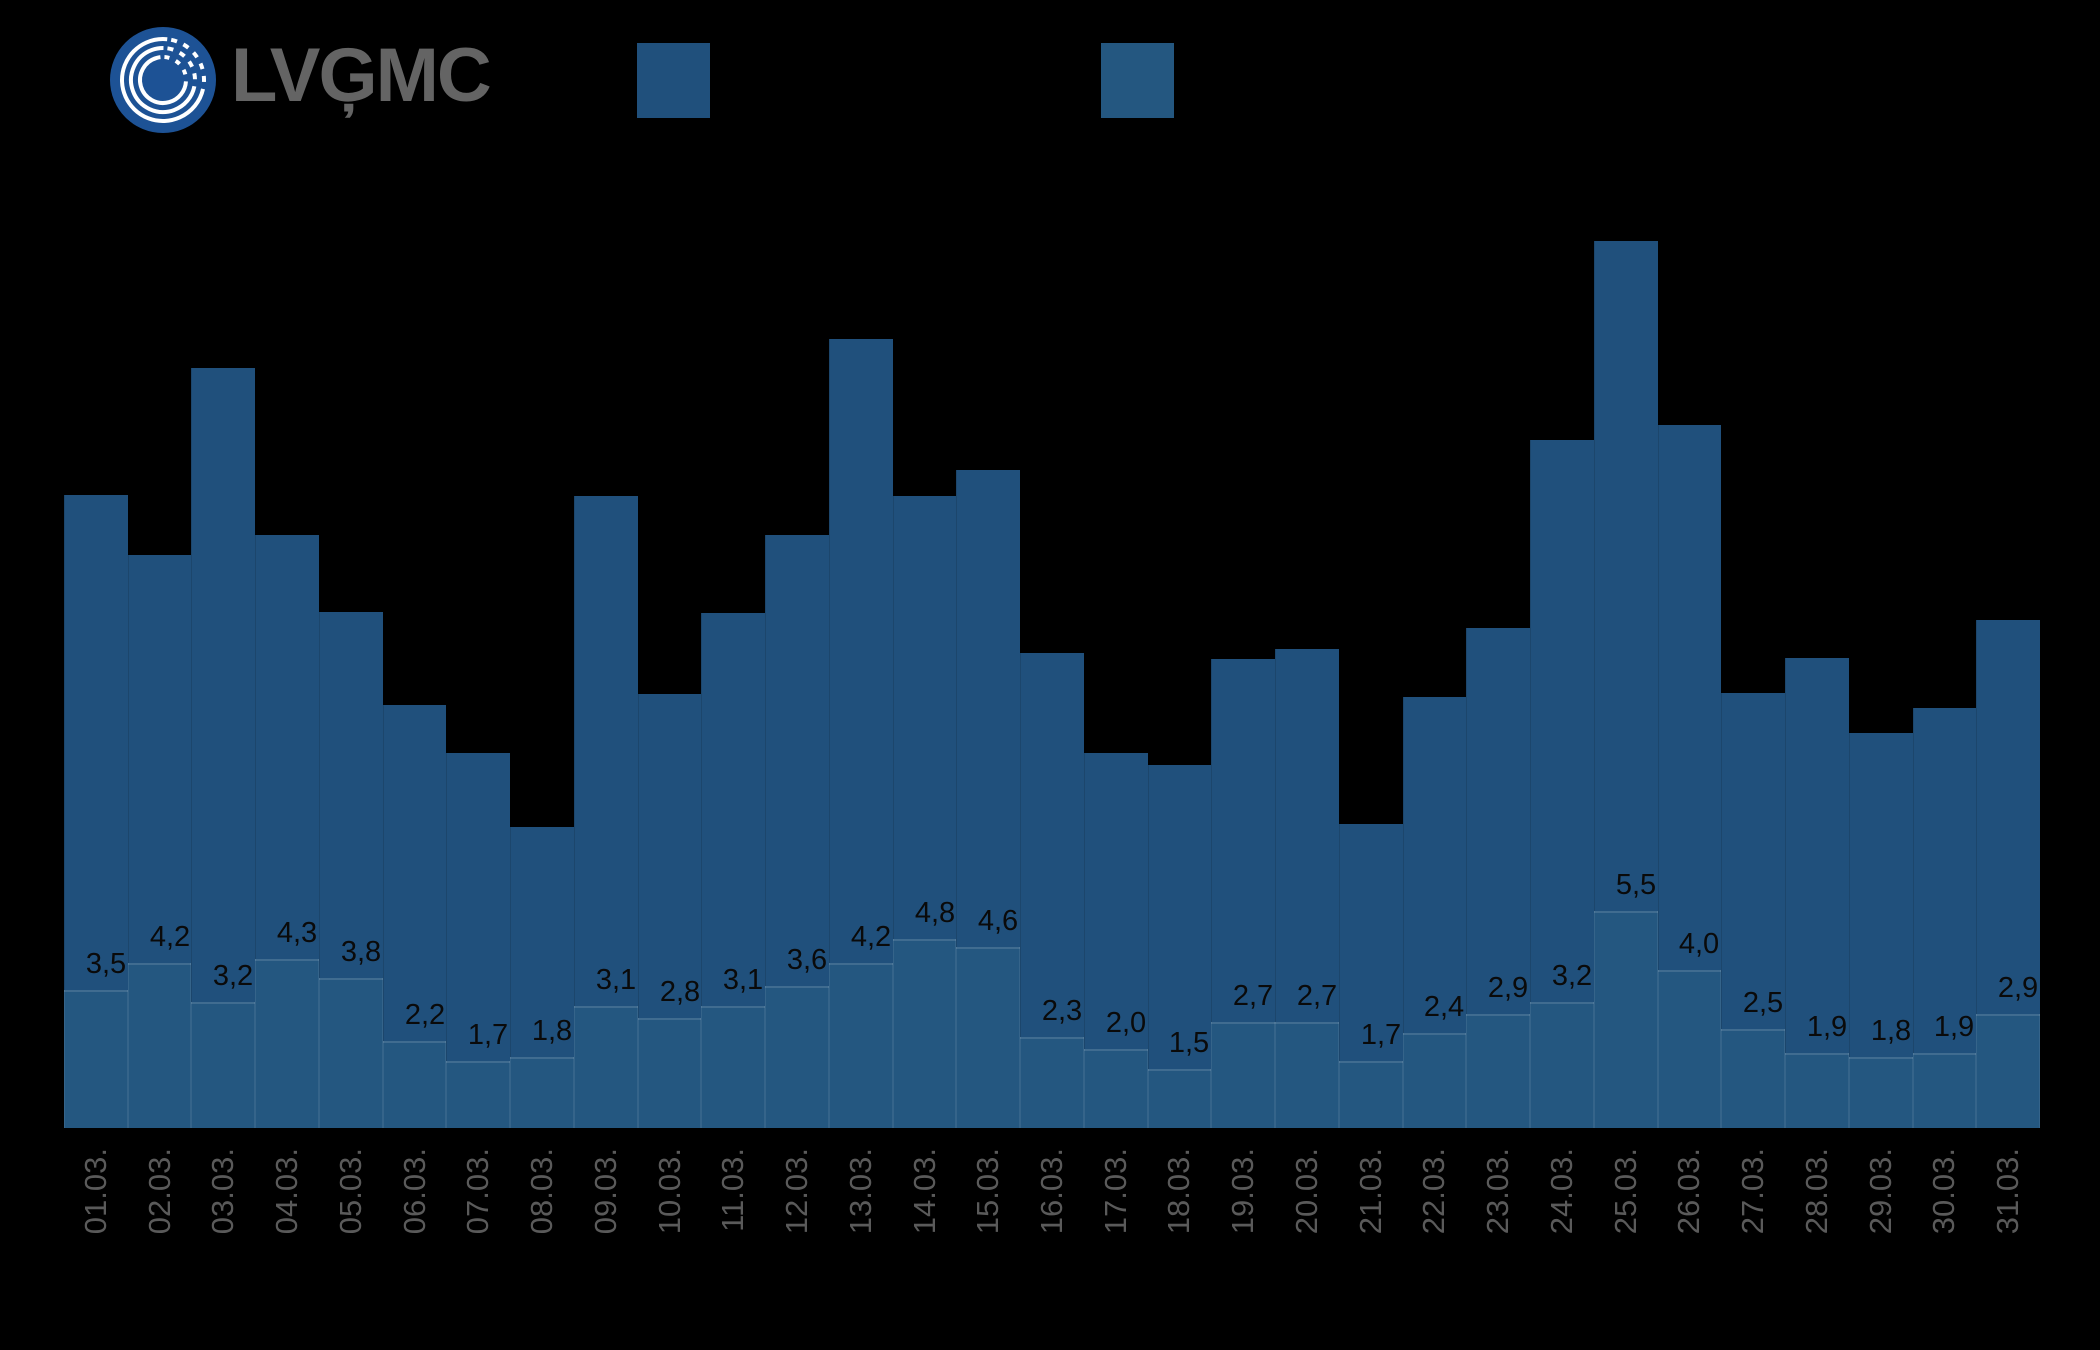  What do you see at coordinates (807, 960) in the screenshot?
I see `data-label-12.03.: 3,6` at bounding box center [807, 960].